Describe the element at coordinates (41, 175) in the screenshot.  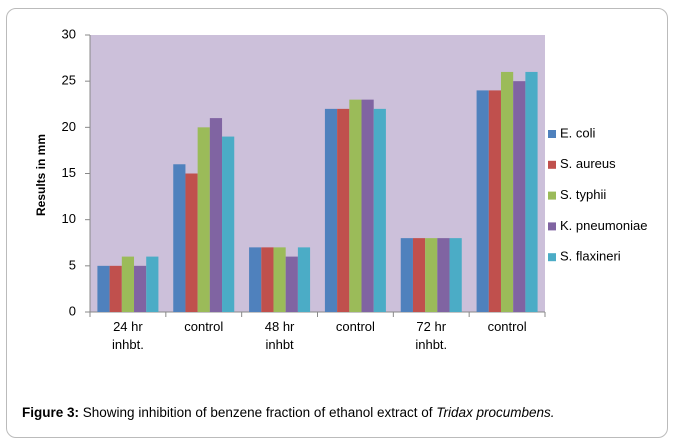
I see `y-axis-label: Results in mm` at that location.